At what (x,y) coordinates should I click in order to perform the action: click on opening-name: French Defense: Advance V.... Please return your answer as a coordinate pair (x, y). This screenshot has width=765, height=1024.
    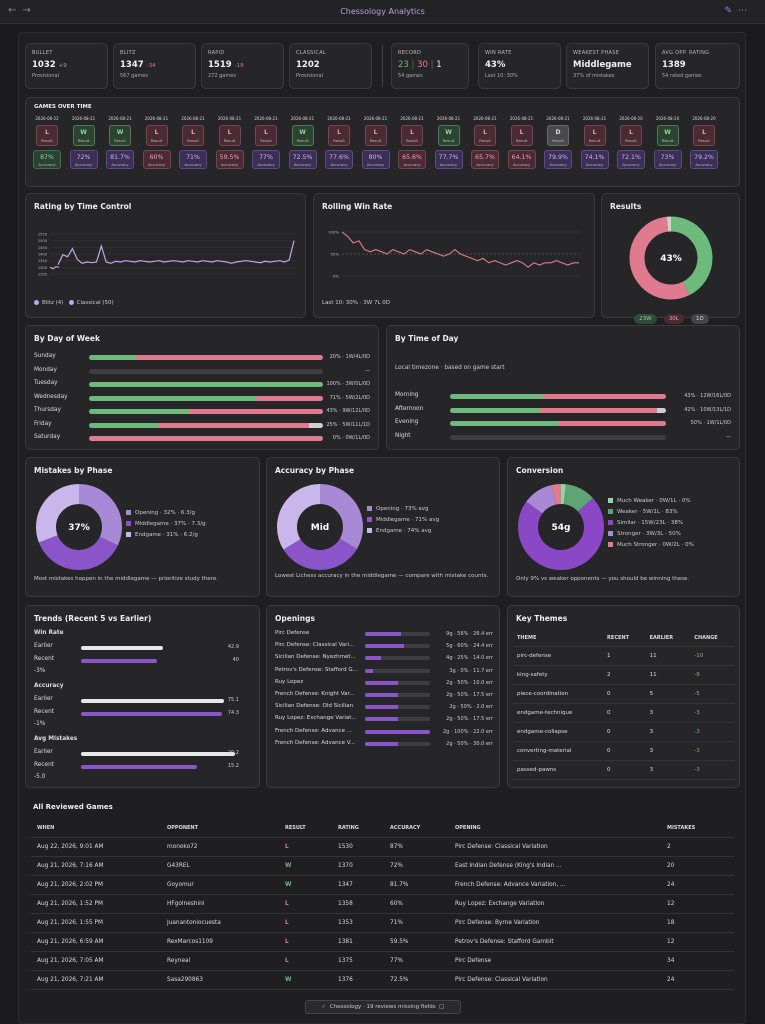
    Looking at the image, I should click on (315, 742).